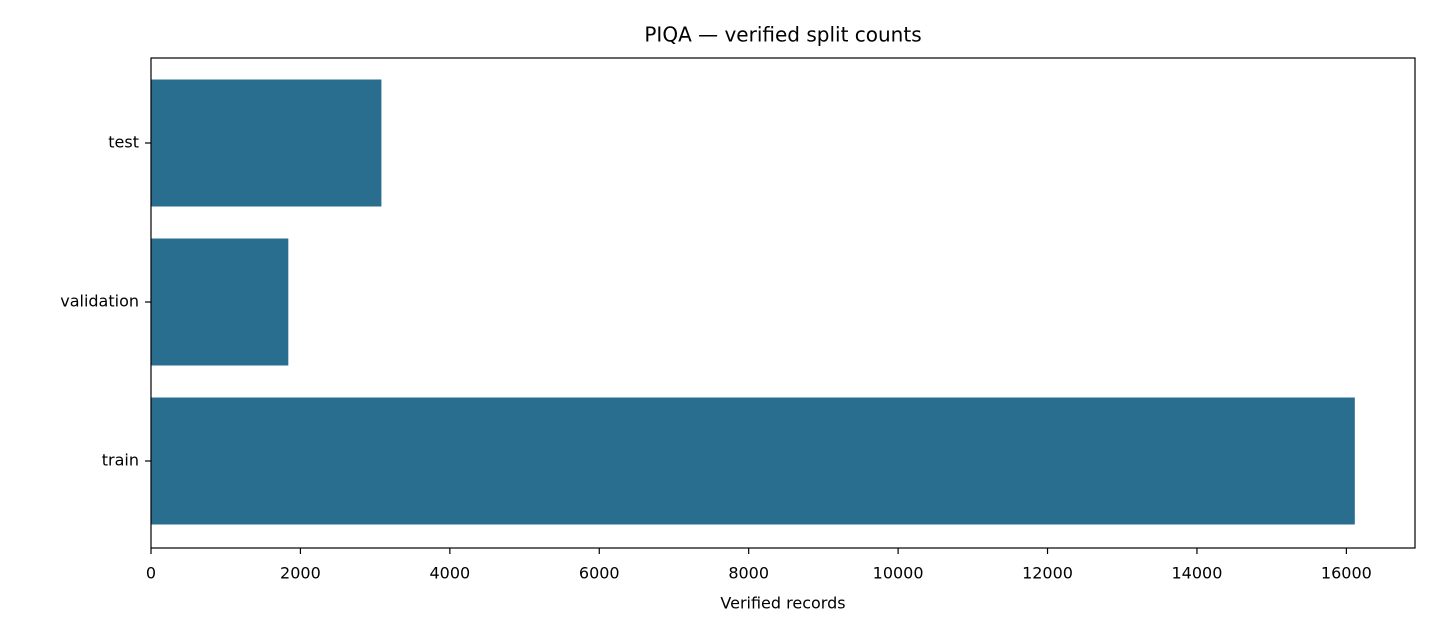 The width and height of the screenshot is (1440, 640). Describe the element at coordinates (782, 603) in the screenshot. I see `x-axis-label: Verified records` at that location.